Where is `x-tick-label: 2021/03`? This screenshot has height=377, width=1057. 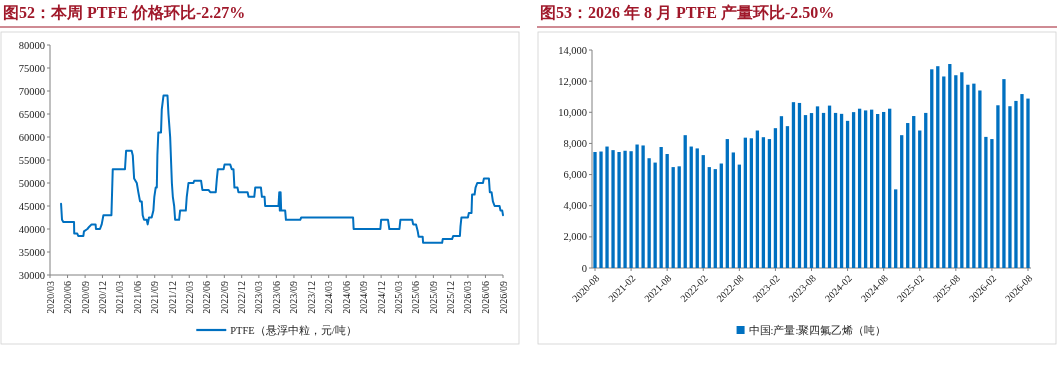
x-tick-label: 2021/03 is located at coordinates (120, 297).